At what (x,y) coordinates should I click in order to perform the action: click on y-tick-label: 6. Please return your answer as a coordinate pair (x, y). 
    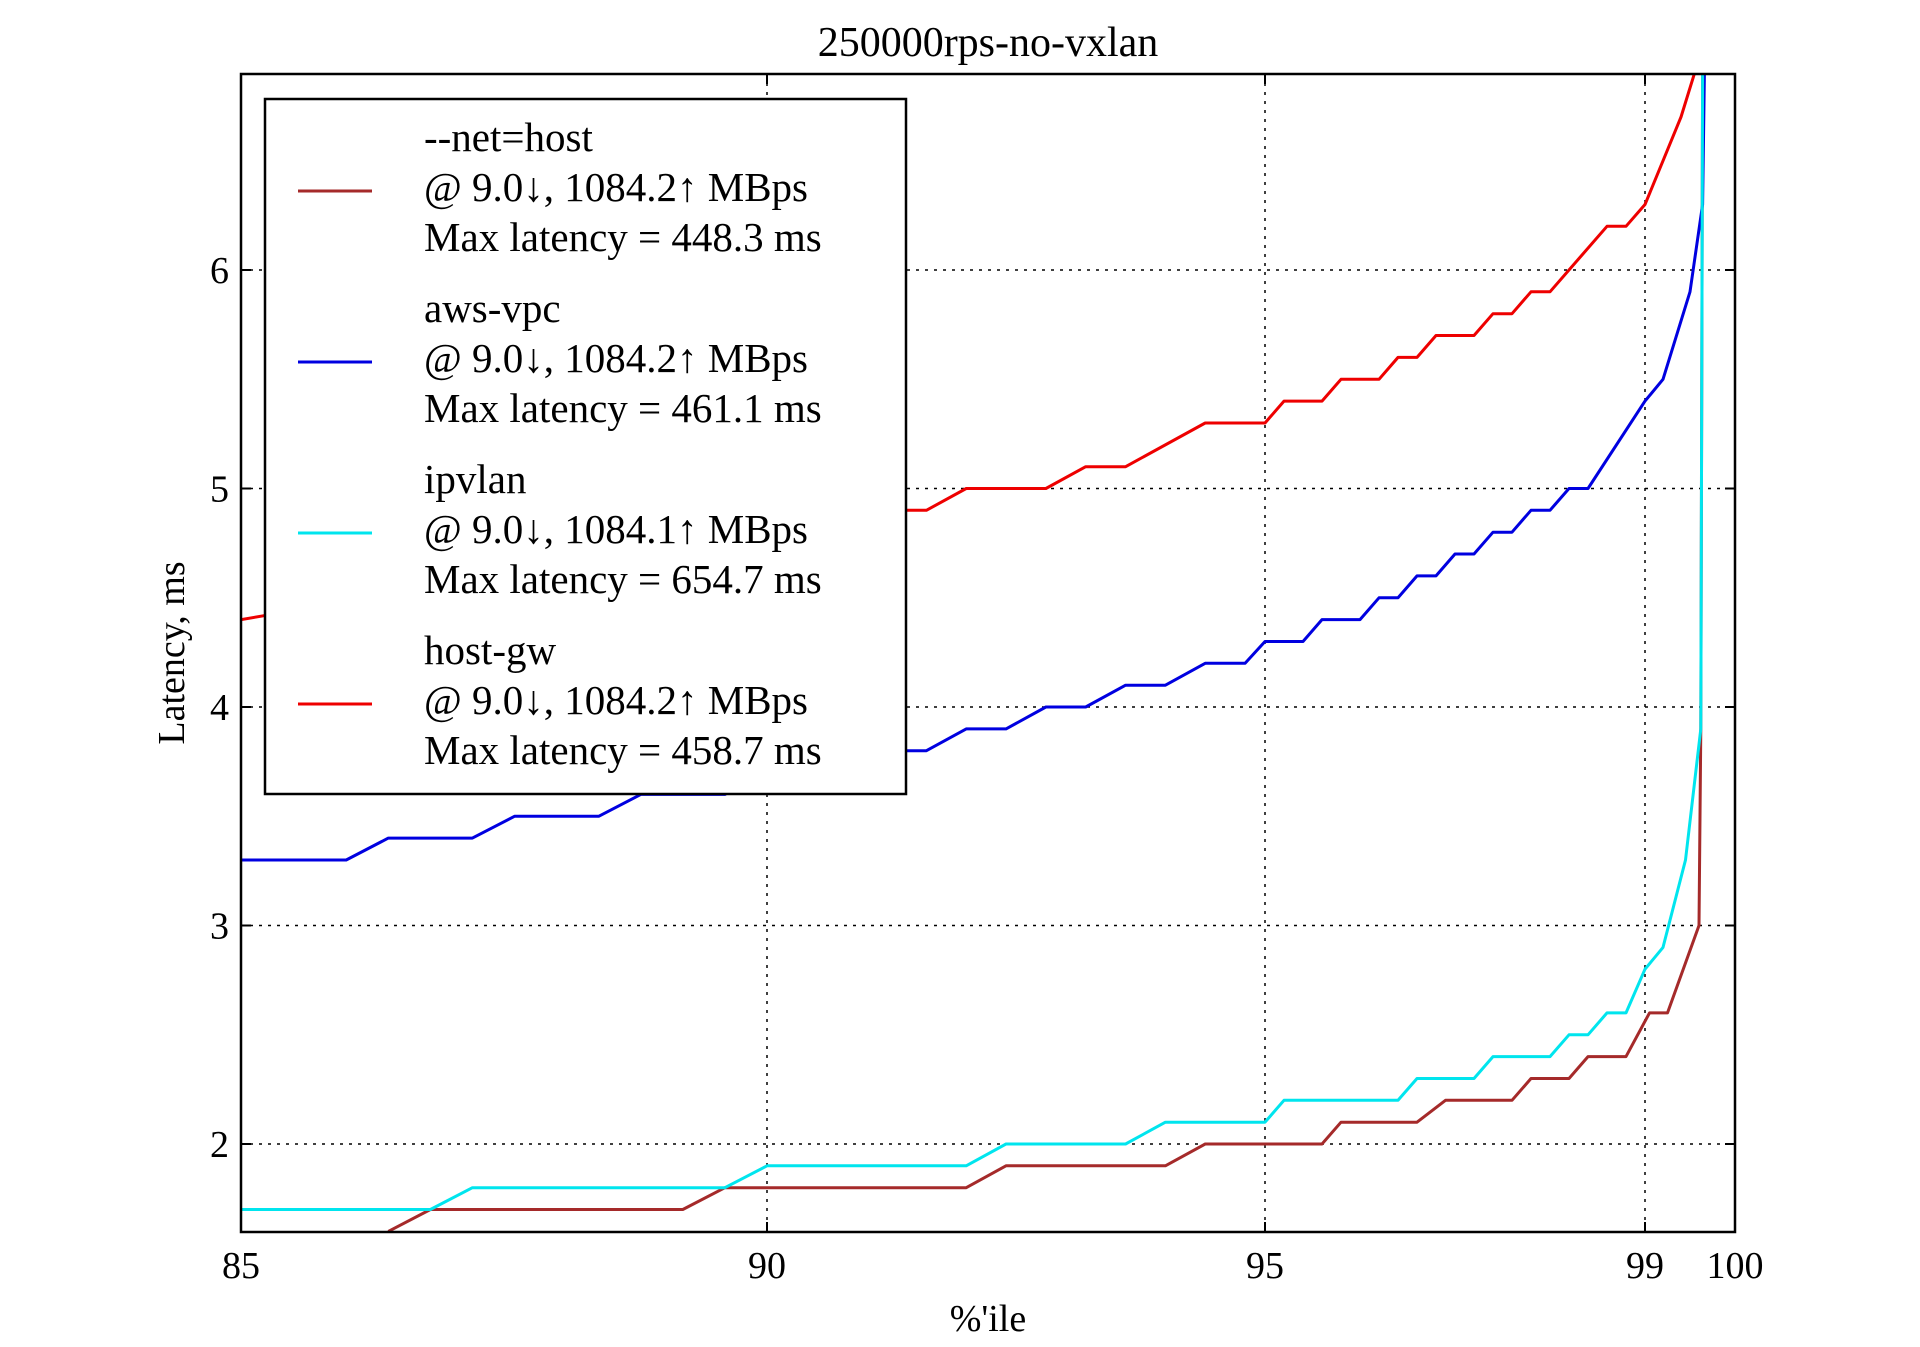
    Looking at the image, I should click on (219, 271).